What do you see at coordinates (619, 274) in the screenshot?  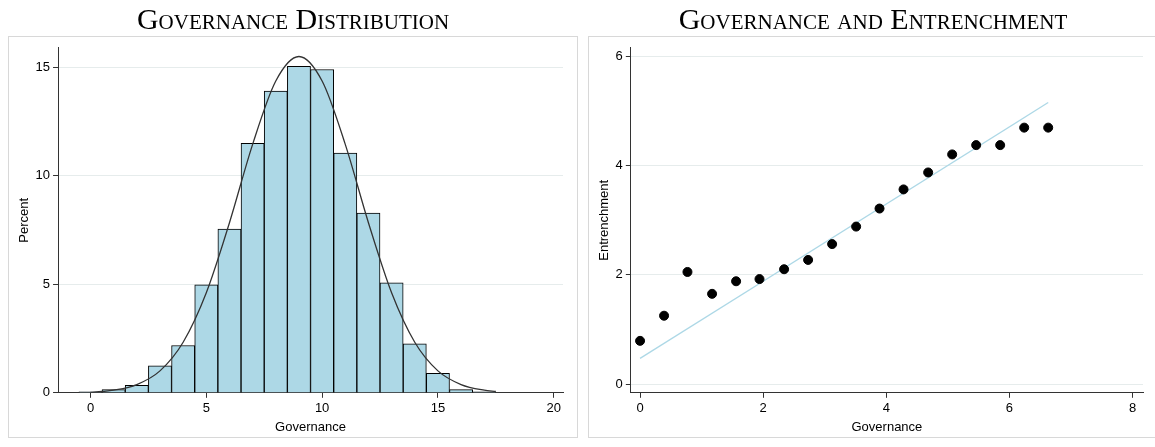 I see `y-tick-label: 2` at bounding box center [619, 274].